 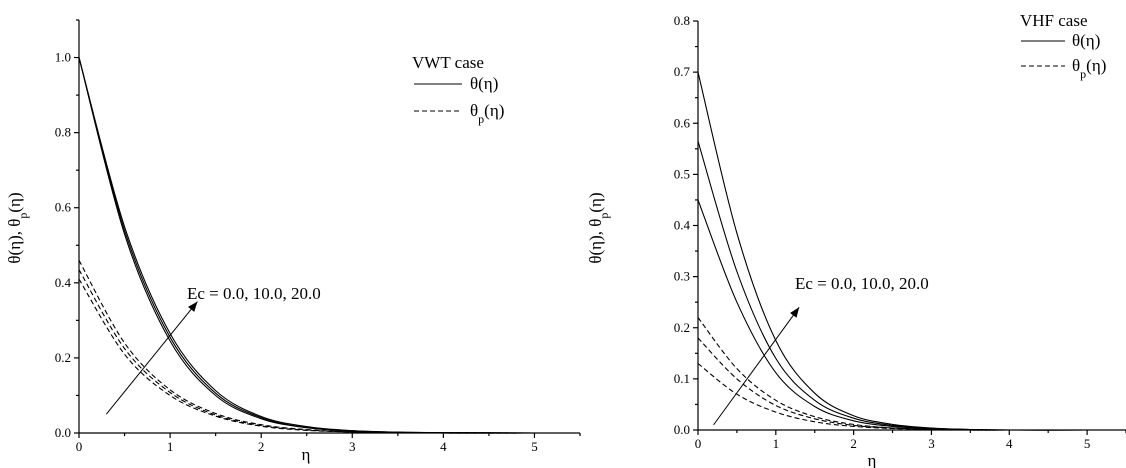 What do you see at coordinates (682, 378) in the screenshot?
I see `y-tick-label: 0.1` at bounding box center [682, 378].